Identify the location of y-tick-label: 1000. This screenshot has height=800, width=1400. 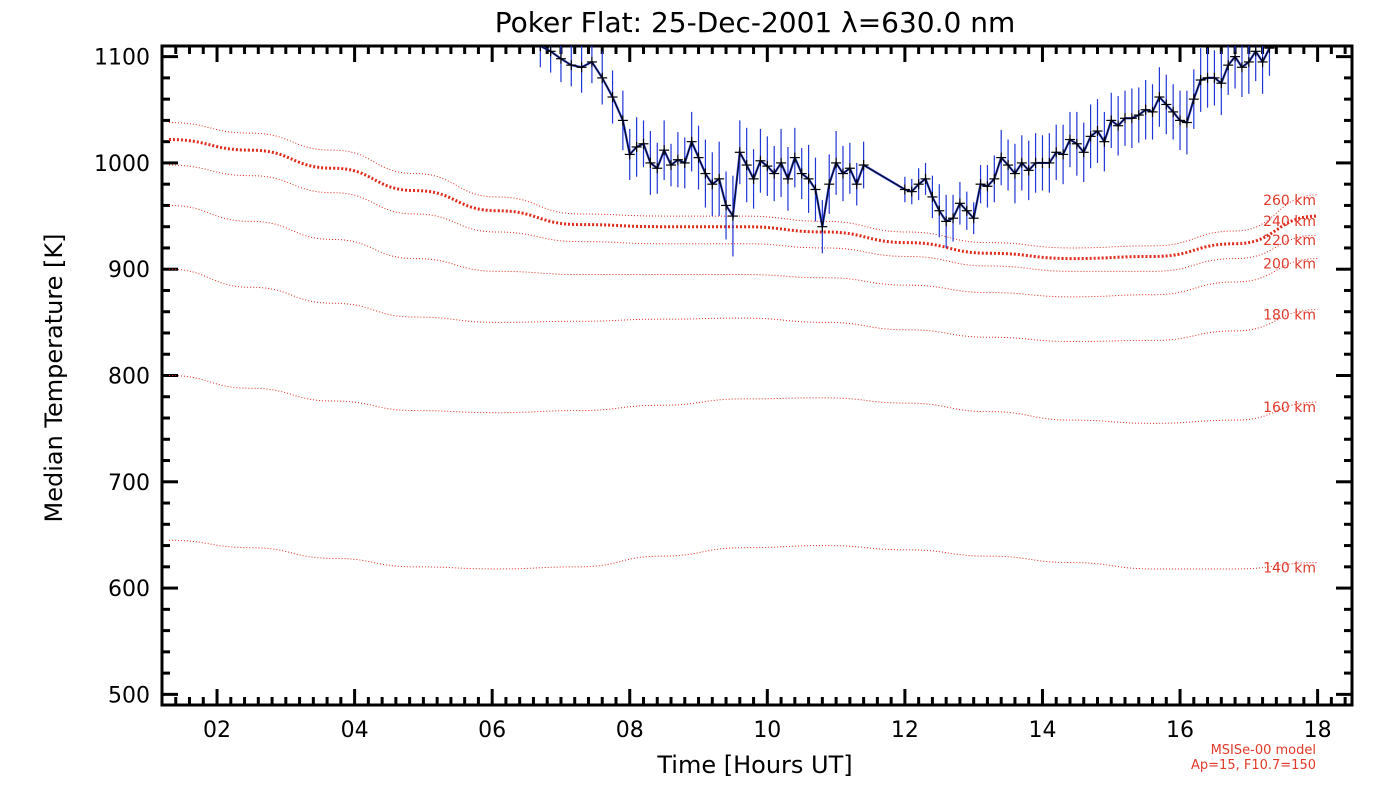
(122, 164).